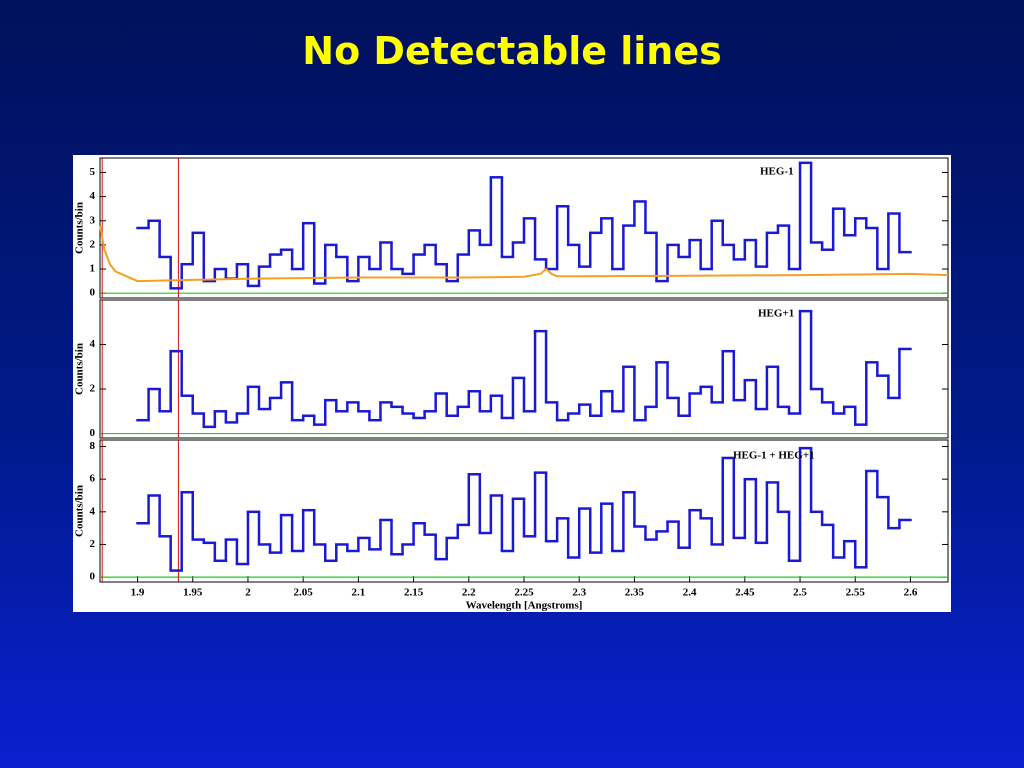  What do you see at coordinates (93, 479) in the screenshot?
I see `y-tick-label: 6` at bounding box center [93, 479].